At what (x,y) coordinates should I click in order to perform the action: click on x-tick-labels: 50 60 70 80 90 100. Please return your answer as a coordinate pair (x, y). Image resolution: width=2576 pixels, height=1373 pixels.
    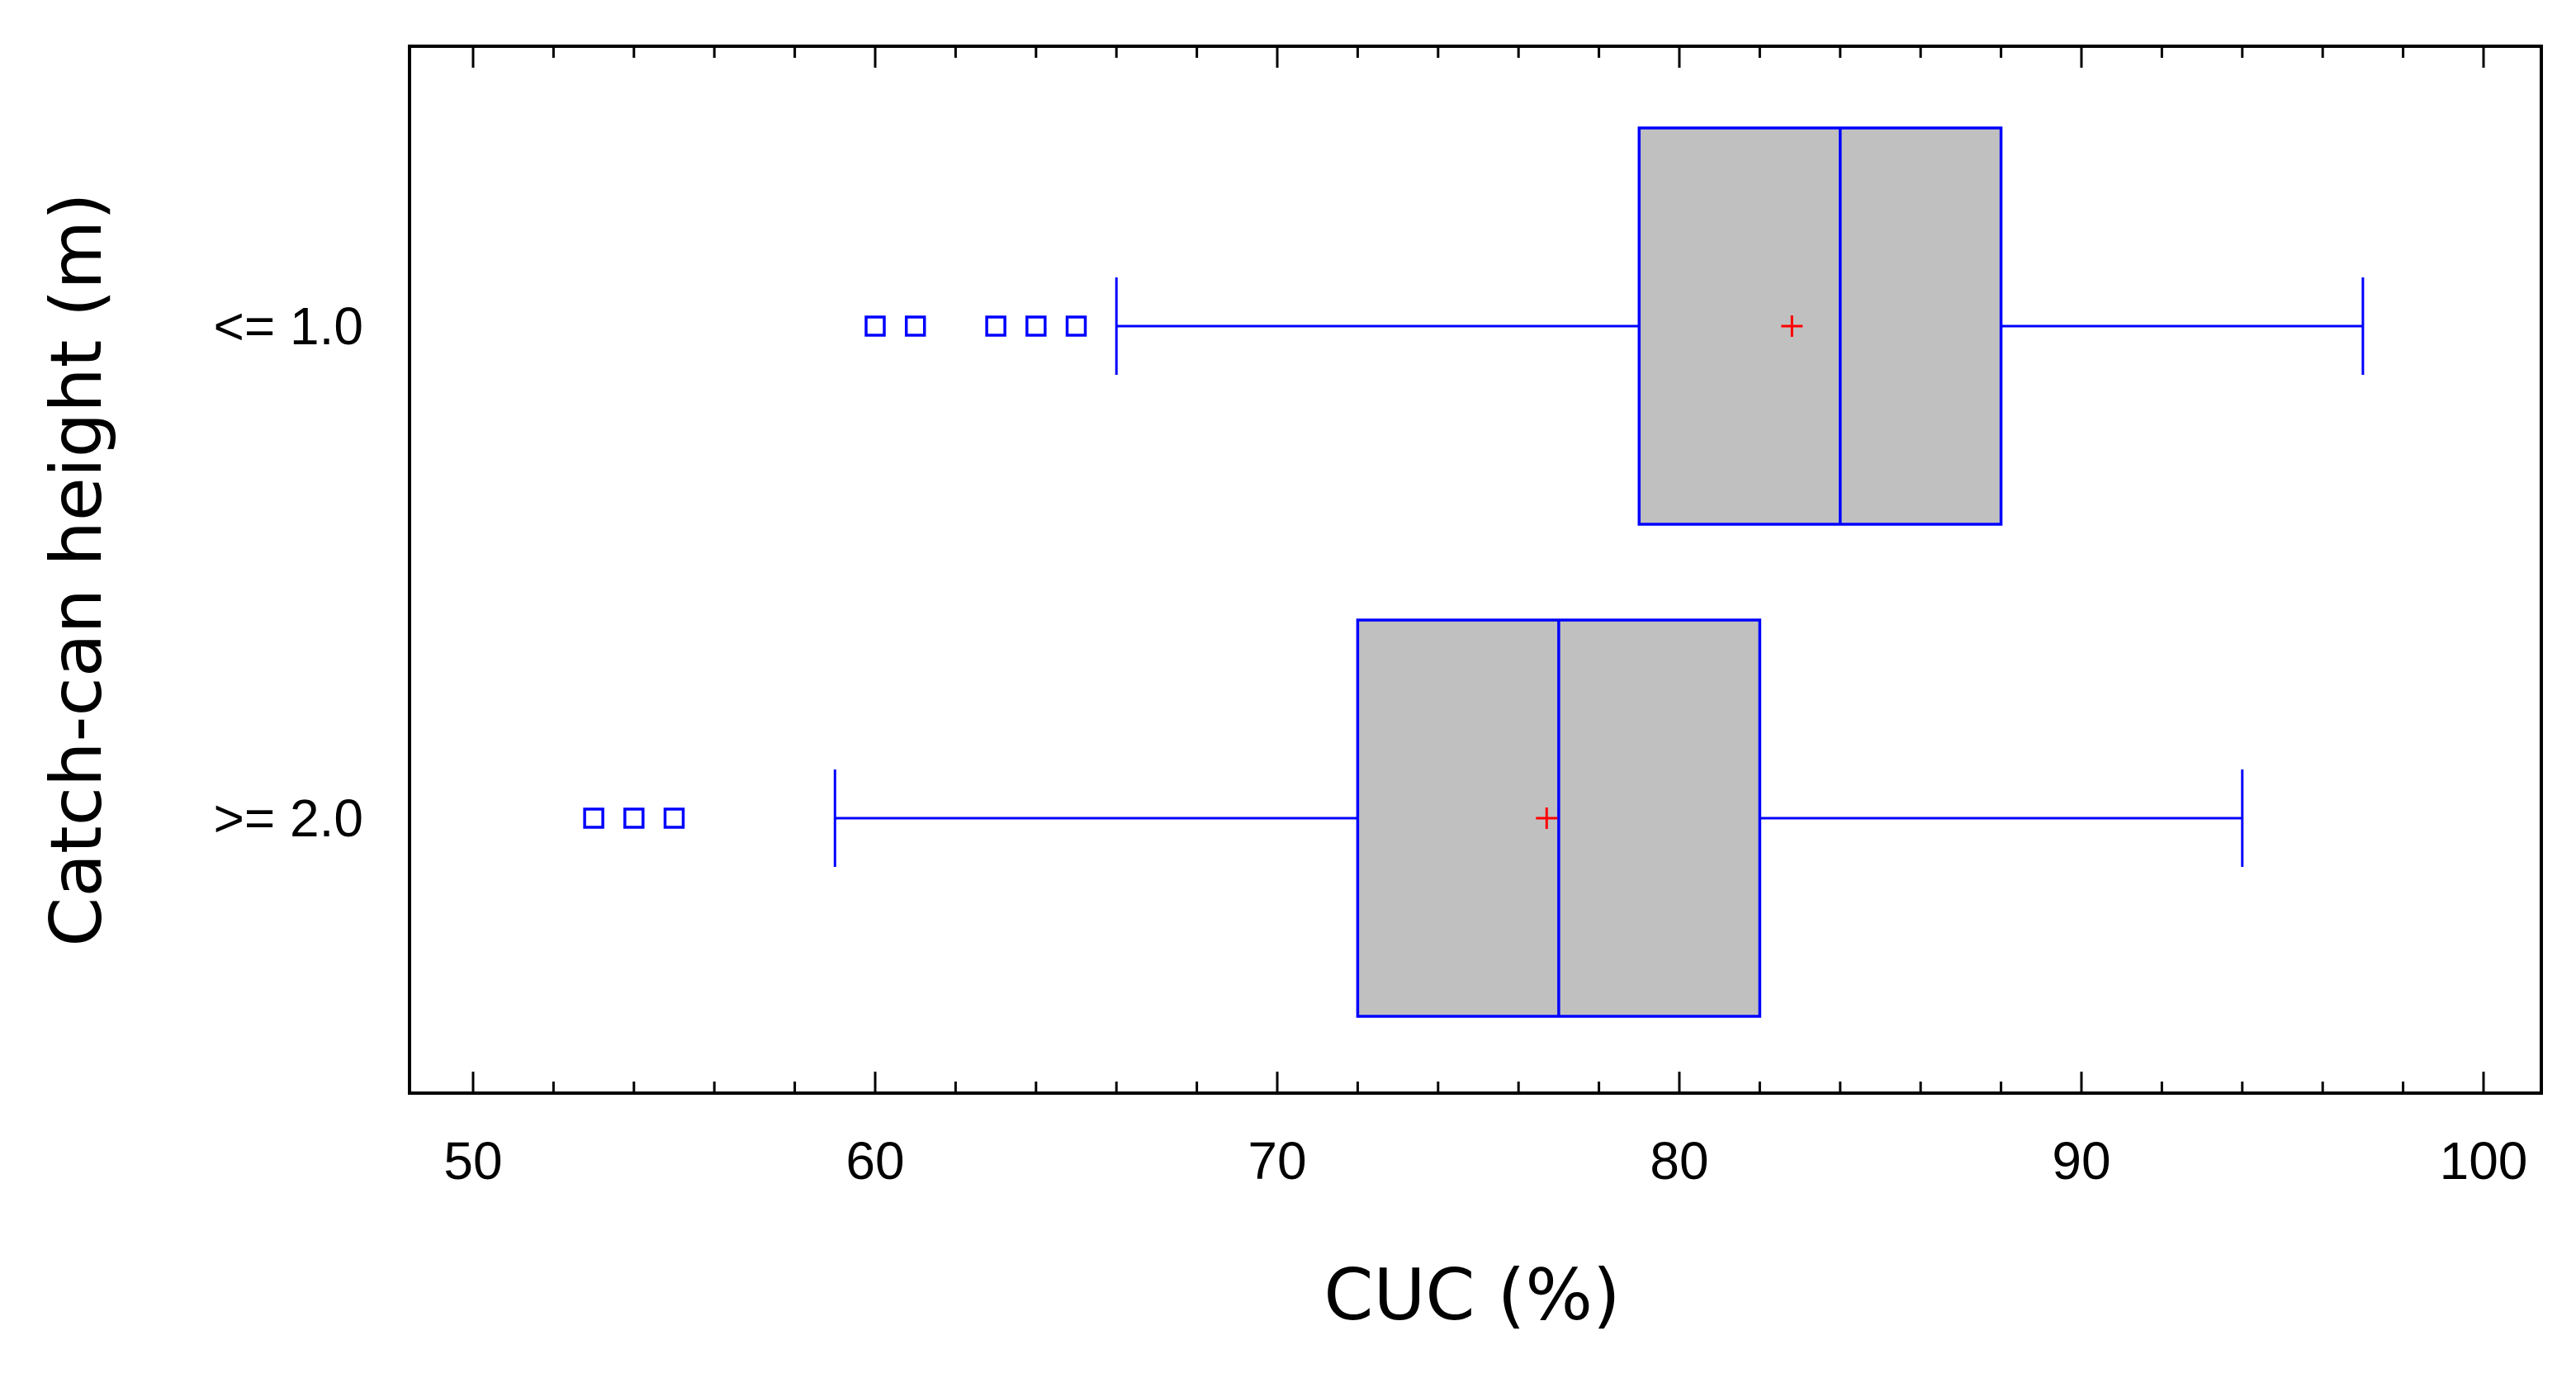
    Looking at the image, I should click on (1485, 1161).